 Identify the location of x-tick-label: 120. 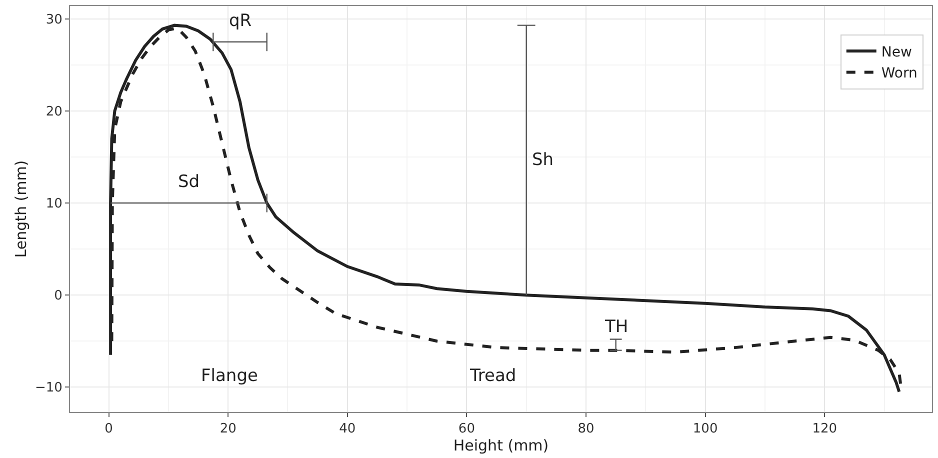
(825, 429).